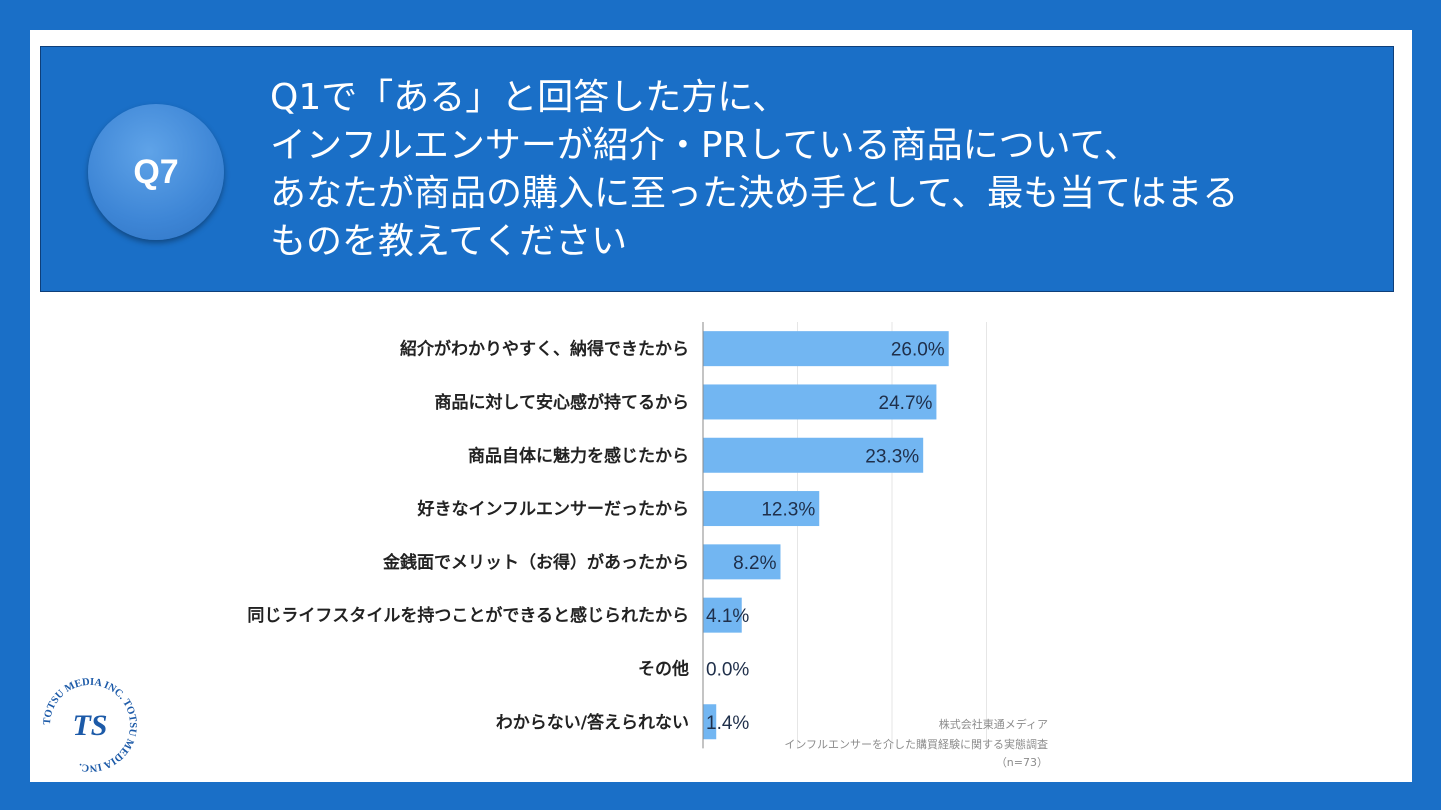 The width and height of the screenshot is (1441, 810). Describe the element at coordinates (578, 455) in the screenshot. I see `category-label: 商品自体に魅力を感じたから` at that location.